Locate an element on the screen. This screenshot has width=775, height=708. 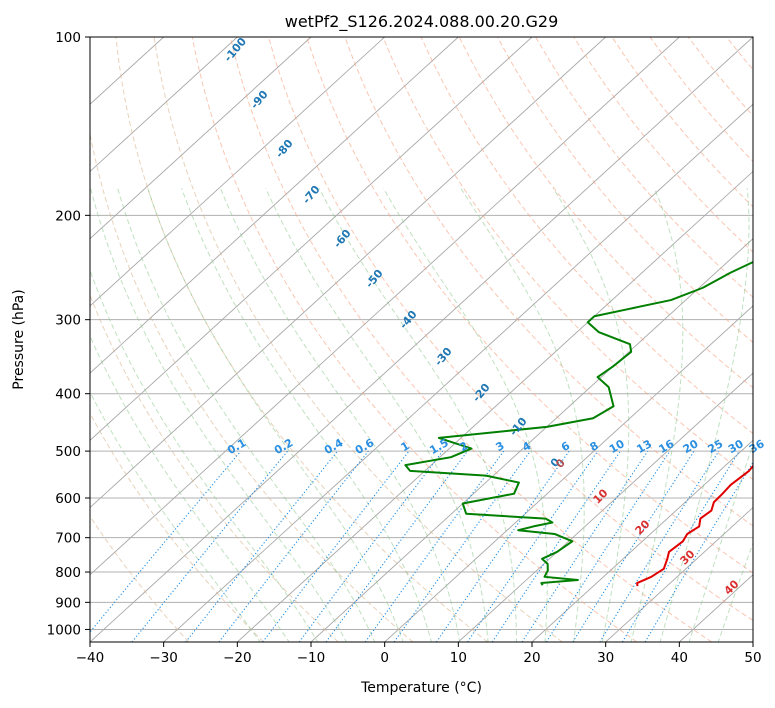
isotherm--100 is located at coordinates (201, 138).